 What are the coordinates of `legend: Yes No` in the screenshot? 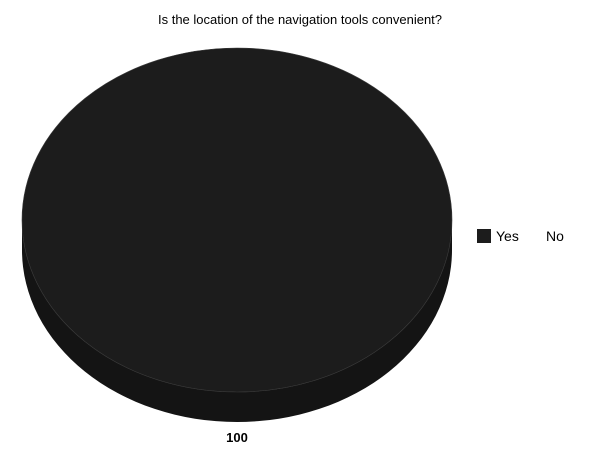 It's located at (520, 236).